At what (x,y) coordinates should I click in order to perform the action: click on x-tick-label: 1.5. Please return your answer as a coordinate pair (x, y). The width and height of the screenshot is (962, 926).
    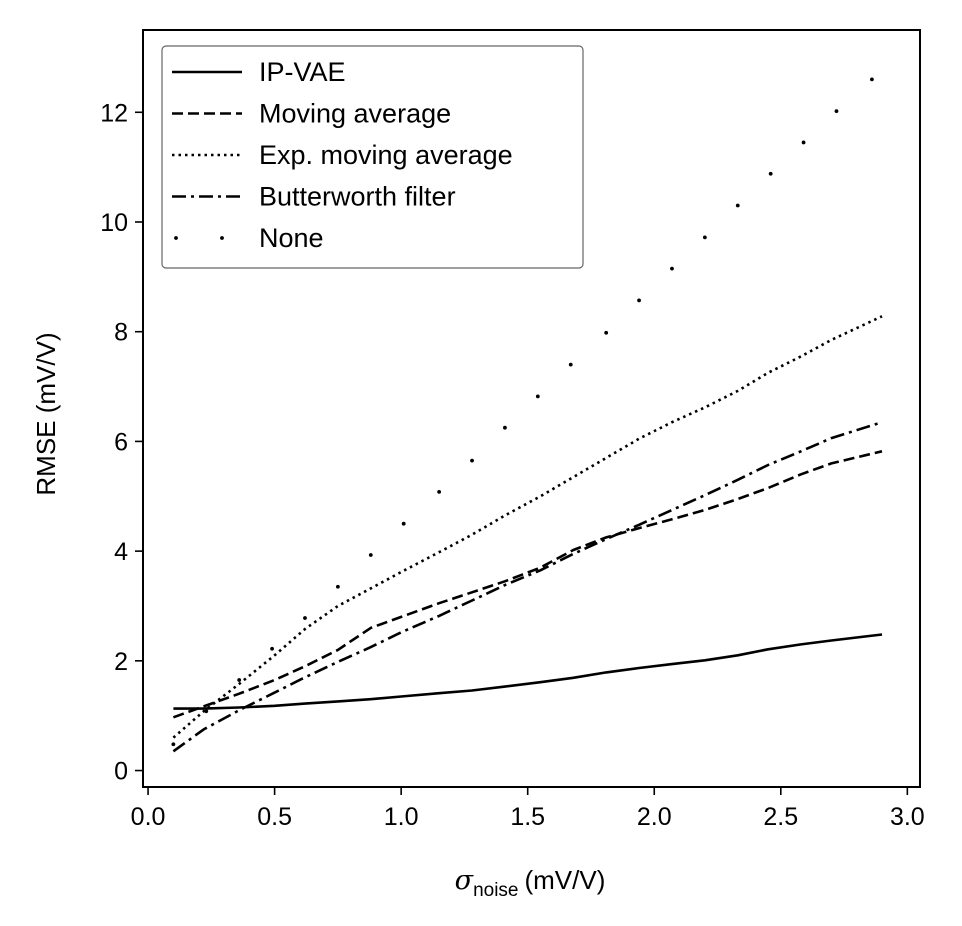
    Looking at the image, I should click on (527, 817).